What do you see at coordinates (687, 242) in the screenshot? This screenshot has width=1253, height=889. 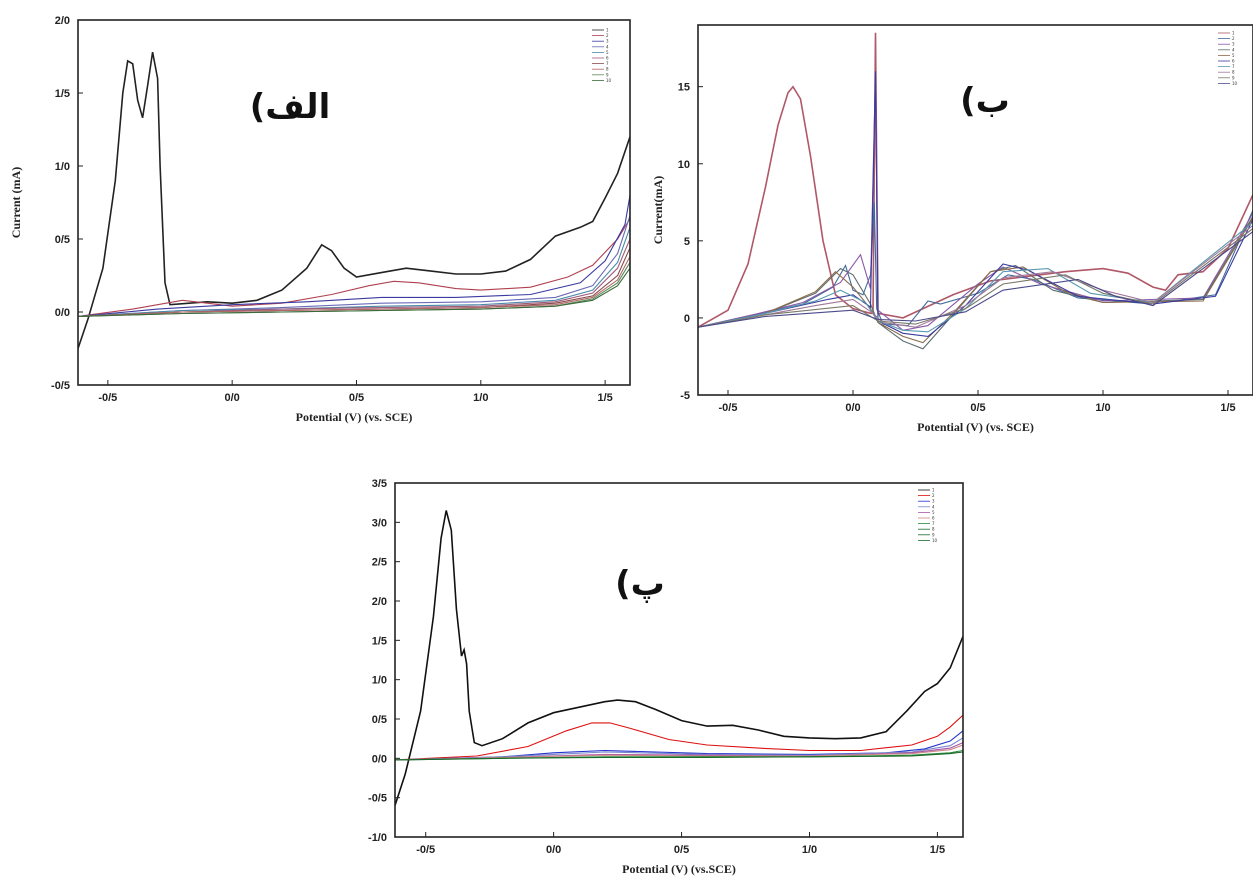 I see `y-tick-label: 5` at bounding box center [687, 242].